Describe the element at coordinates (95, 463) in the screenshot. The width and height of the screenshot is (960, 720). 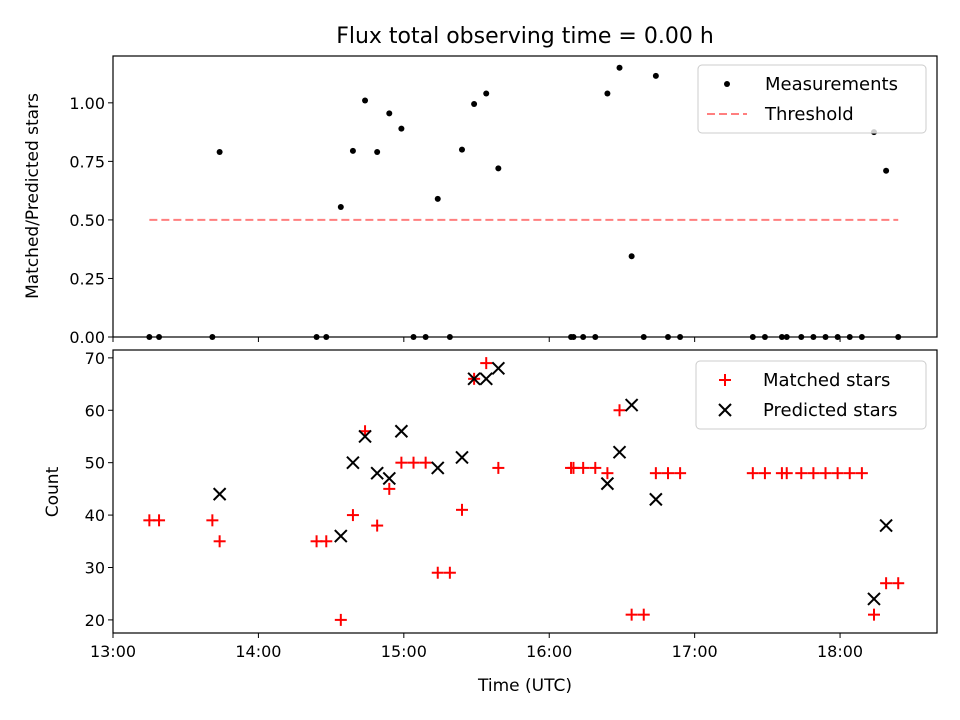
I see `y-tick-label: 50` at that location.